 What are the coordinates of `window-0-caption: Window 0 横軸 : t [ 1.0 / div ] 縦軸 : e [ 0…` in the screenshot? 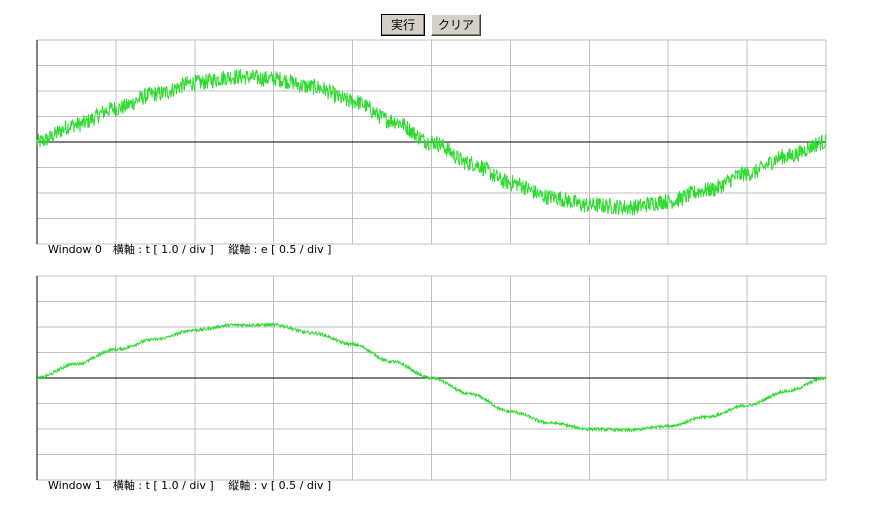 It's located at (190, 249).